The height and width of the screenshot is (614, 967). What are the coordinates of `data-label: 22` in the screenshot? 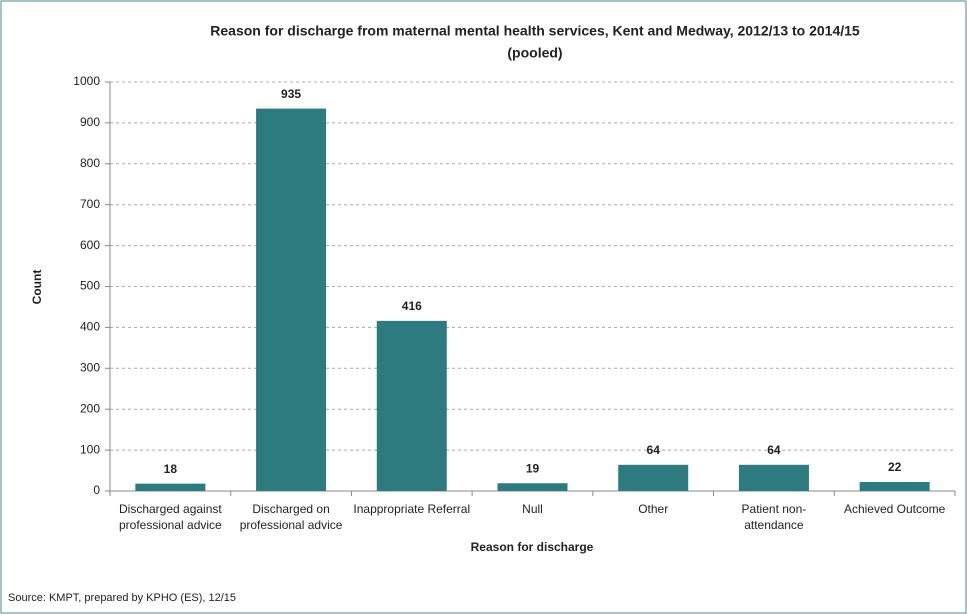 It's located at (895, 467).